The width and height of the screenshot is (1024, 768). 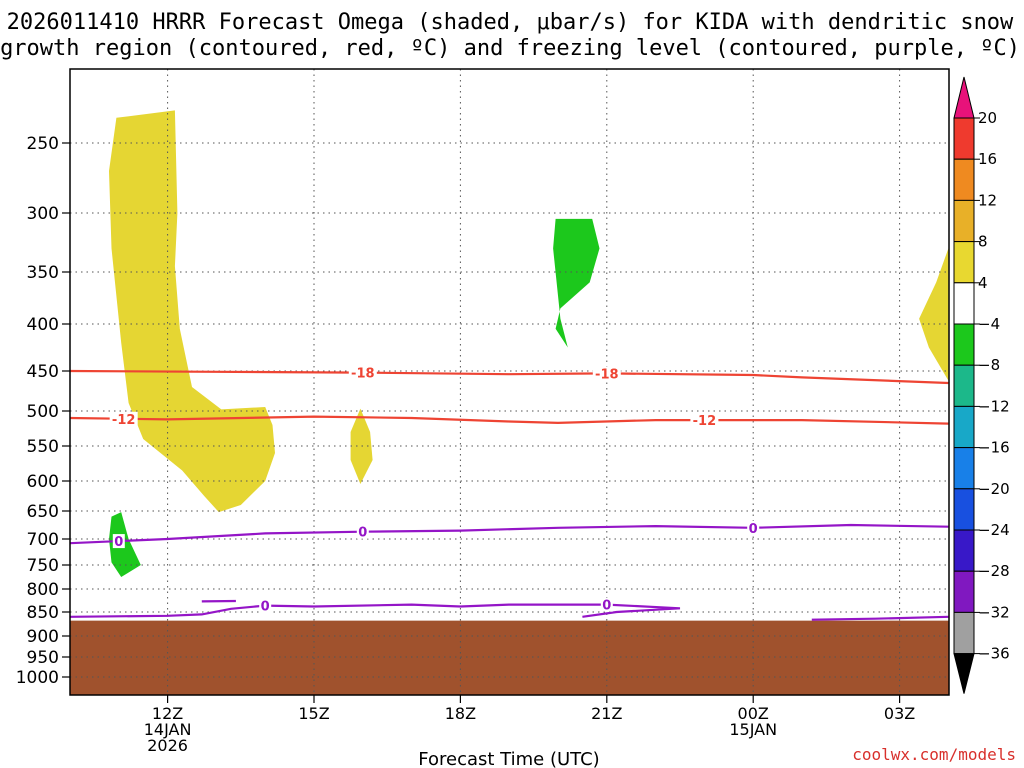 I want to click on y-tick-label: 650, so click(x=43, y=512).